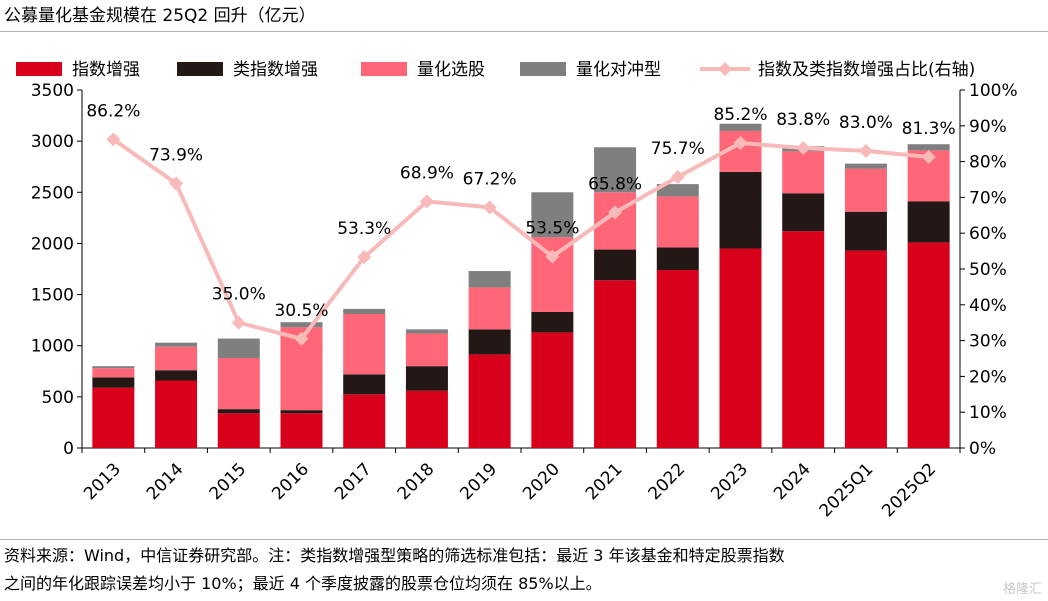 This screenshot has width=1048, height=601. What do you see at coordinates (176, 155) in the screenshot?
I see `ratio-data-label: 73.9%` at bounding box center [176, 155].